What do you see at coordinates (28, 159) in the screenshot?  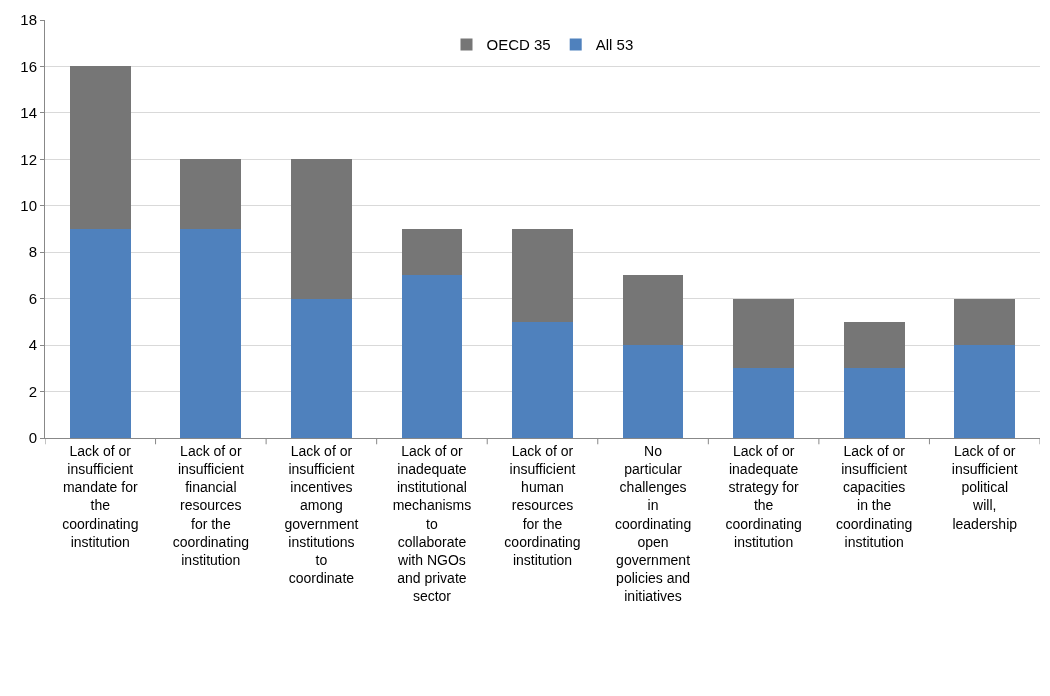 I see `y-tick-label: 12` at bounding box center [28, 159].